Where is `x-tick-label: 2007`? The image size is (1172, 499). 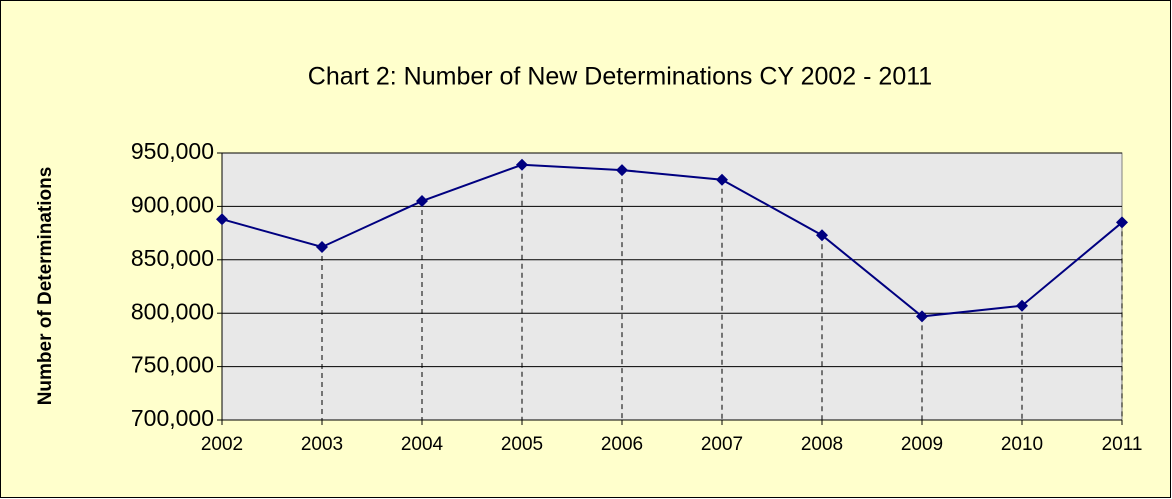 x-tick-label: 2007 is located at coordinates (722, 444).